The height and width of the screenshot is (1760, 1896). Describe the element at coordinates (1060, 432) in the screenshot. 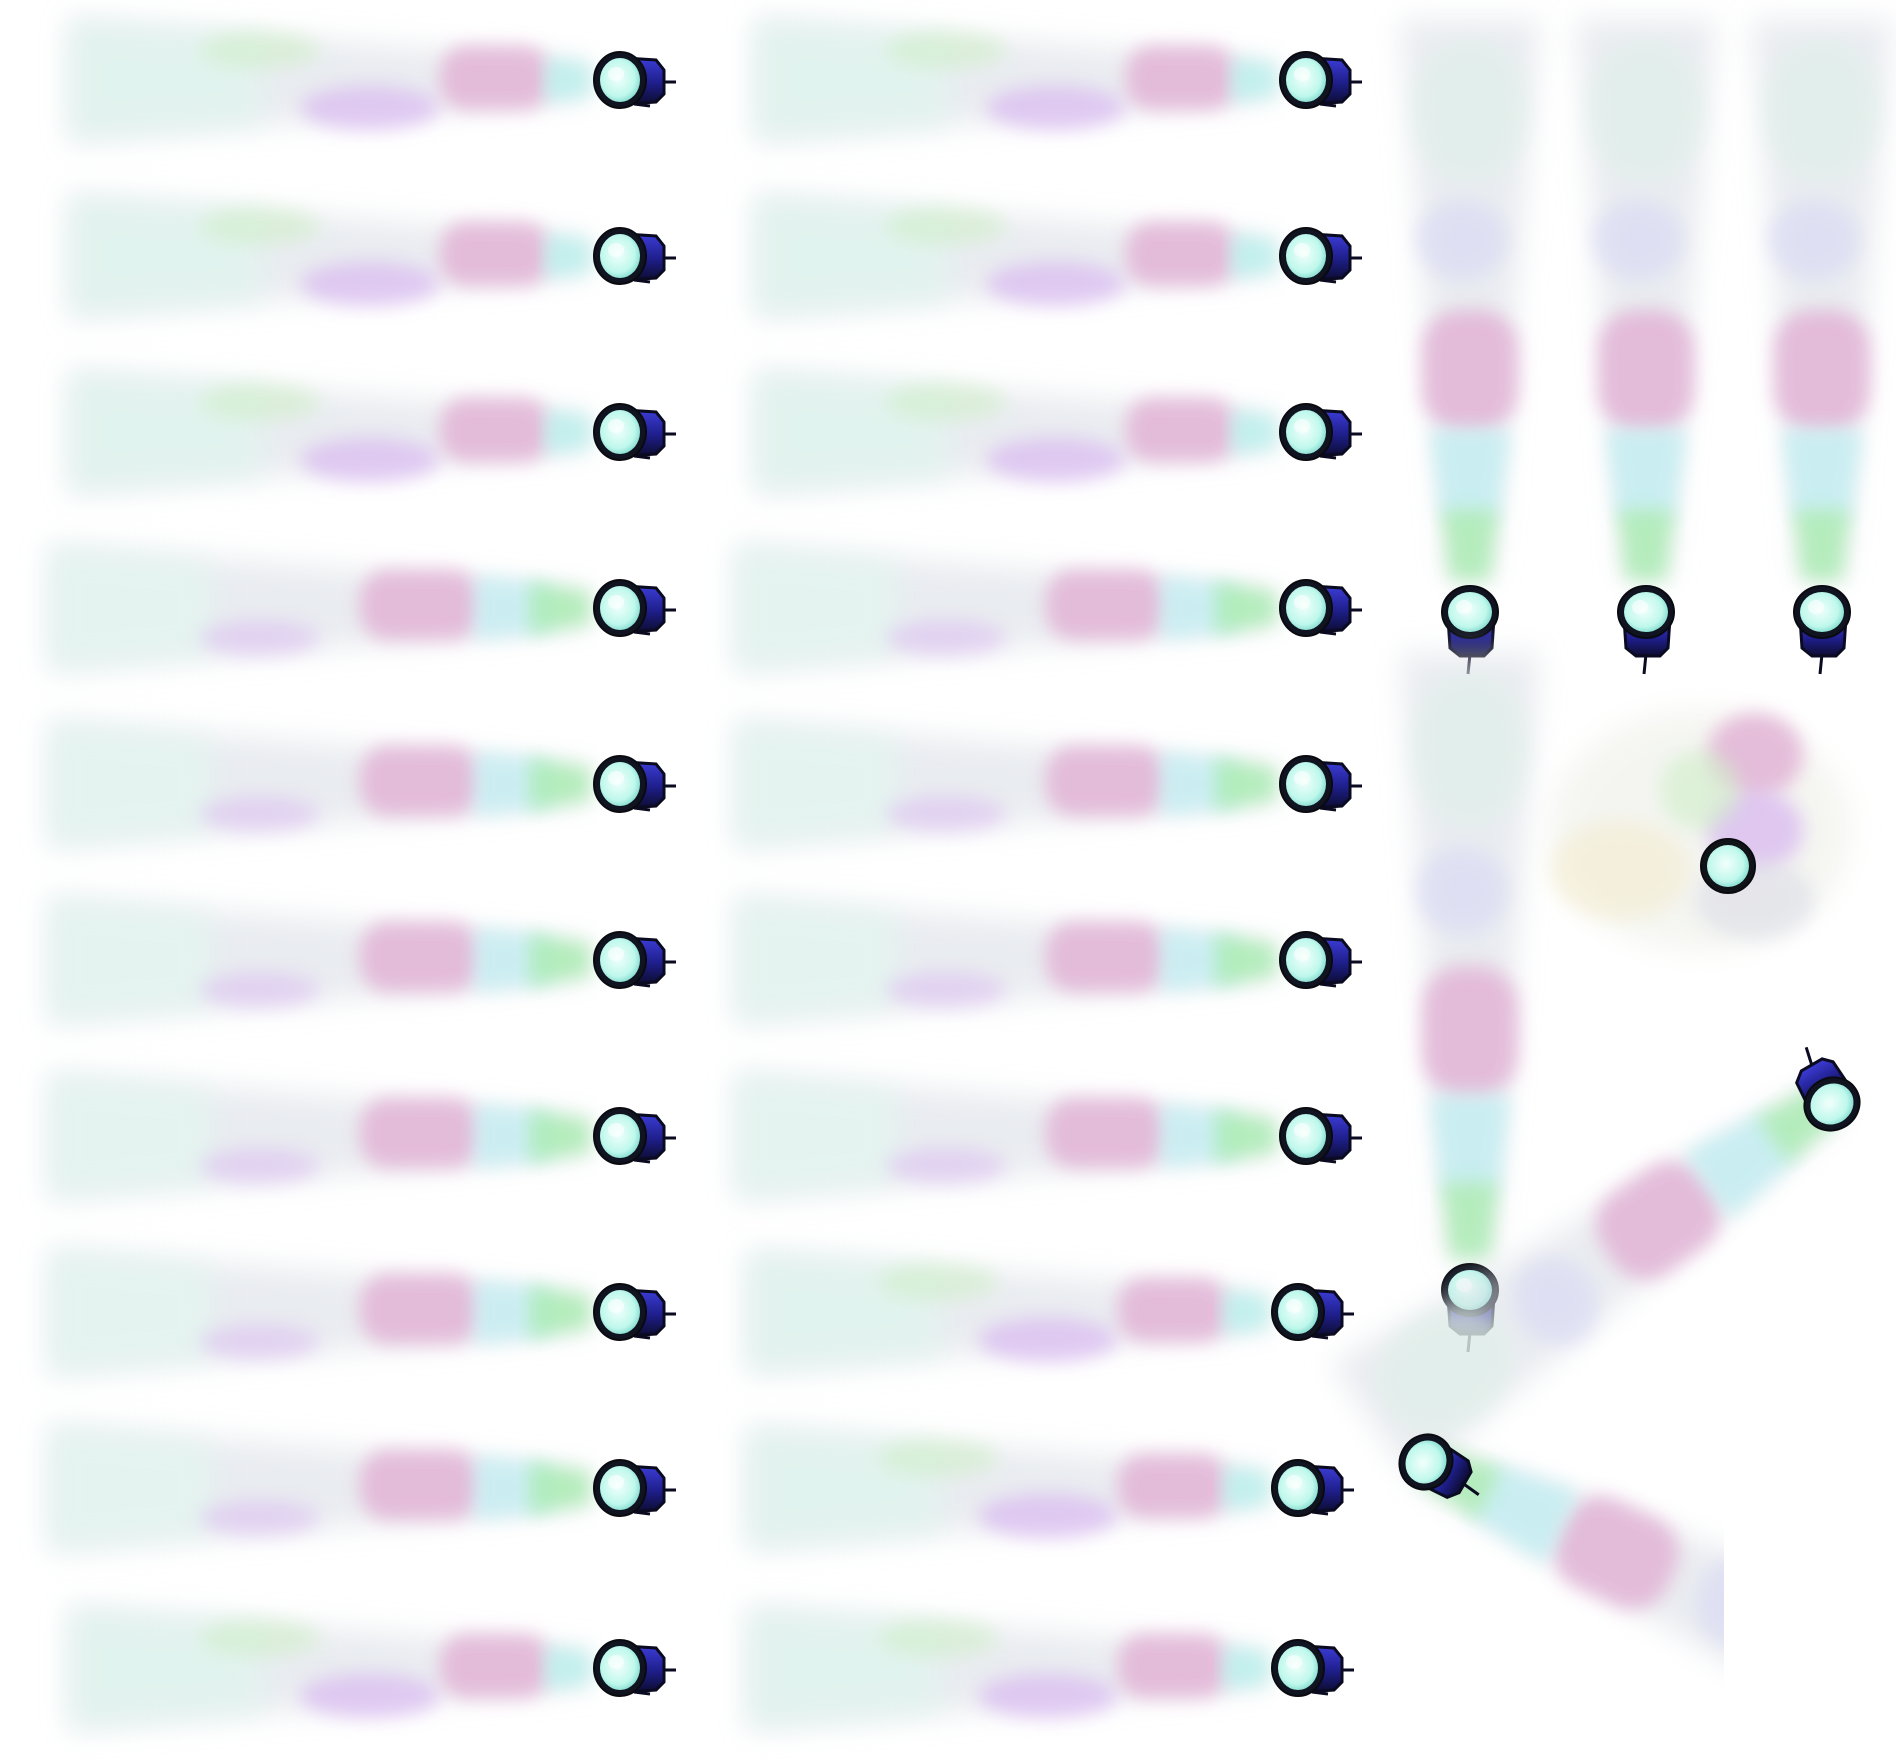

I see `sprite-frame-m3` at that location.